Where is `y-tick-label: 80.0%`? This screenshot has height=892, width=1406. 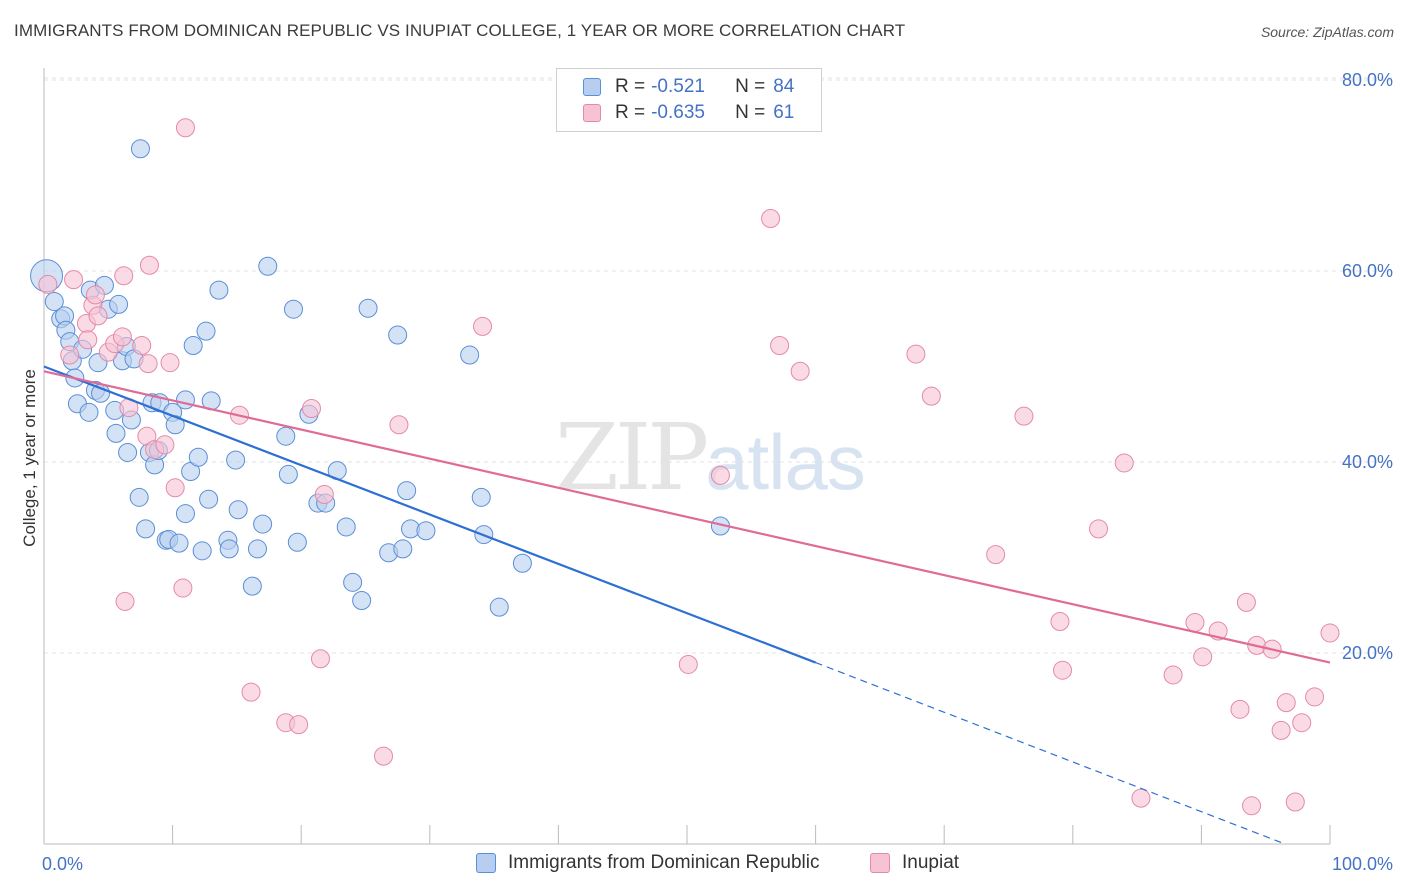
y-tick-label: 80.0% is located at coordinates (1367, 80).